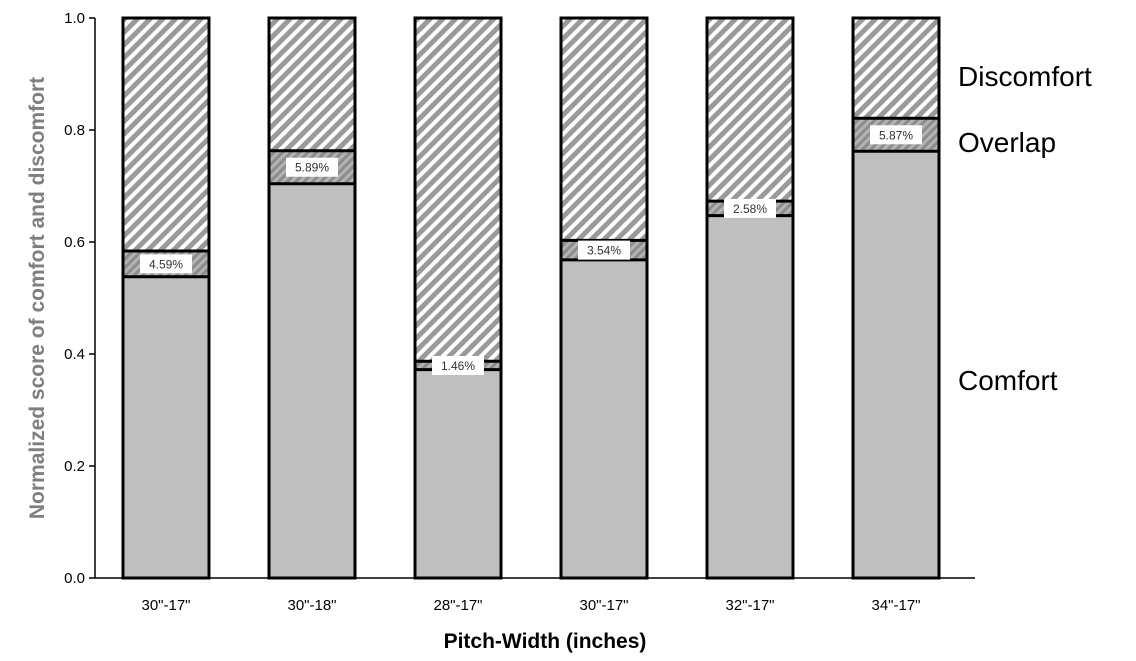  What do you see at coordinates (457, 605) in the screenshot?
I see `x-tick-label: 28"-17"` at bounding box center [457, 605].